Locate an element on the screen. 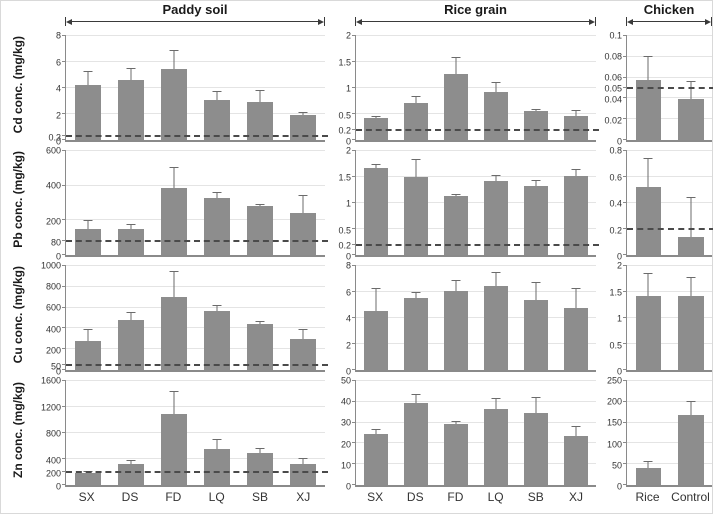 The width and height of the screenshot is (713, 514). y-tick-label: 0.02 is located at coordinates (613, 120).